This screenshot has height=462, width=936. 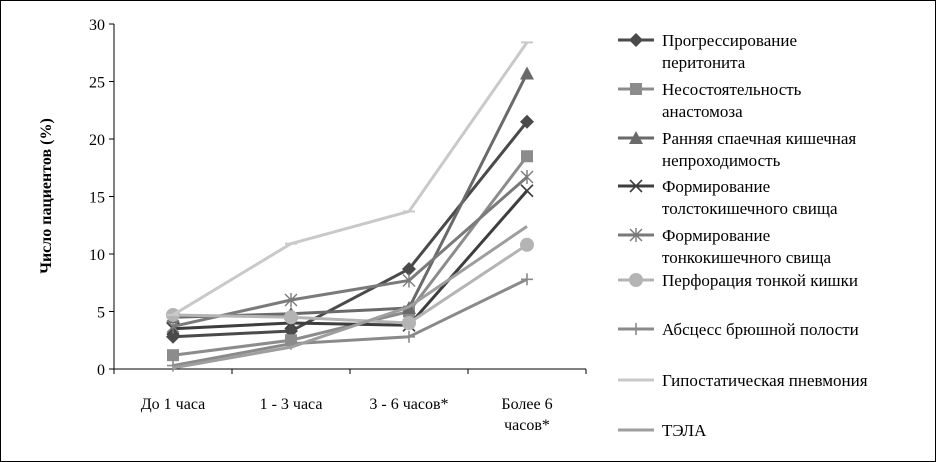 I want to click on legend-item: Ранняя спаечная кишечная непроходимость, so click(x=737, y=149).